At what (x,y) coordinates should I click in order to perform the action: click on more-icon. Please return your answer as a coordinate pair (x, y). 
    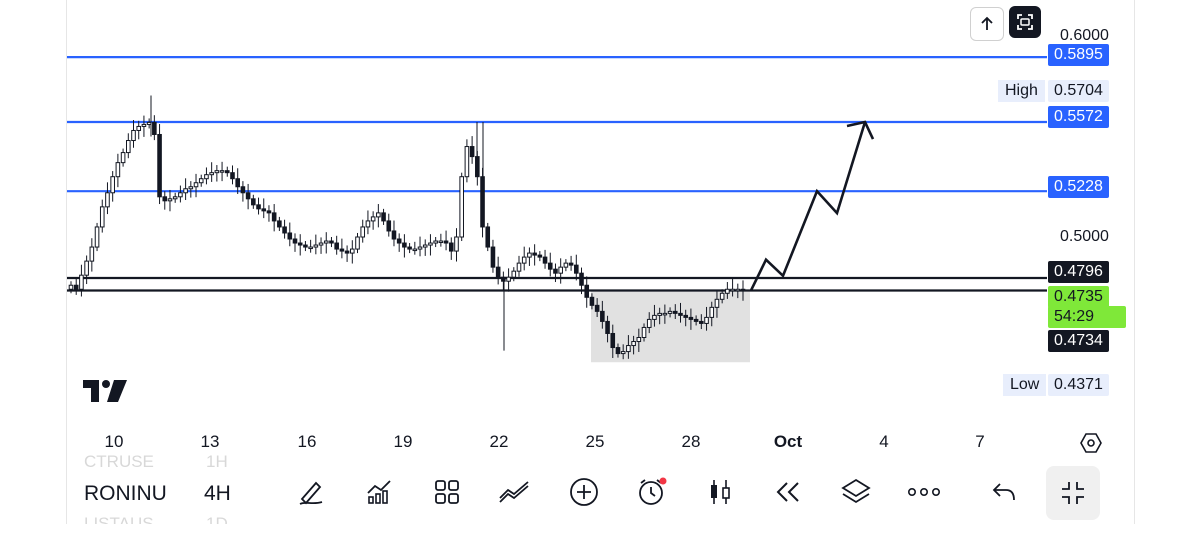
    Looking at the image, I should click on (923, 492).